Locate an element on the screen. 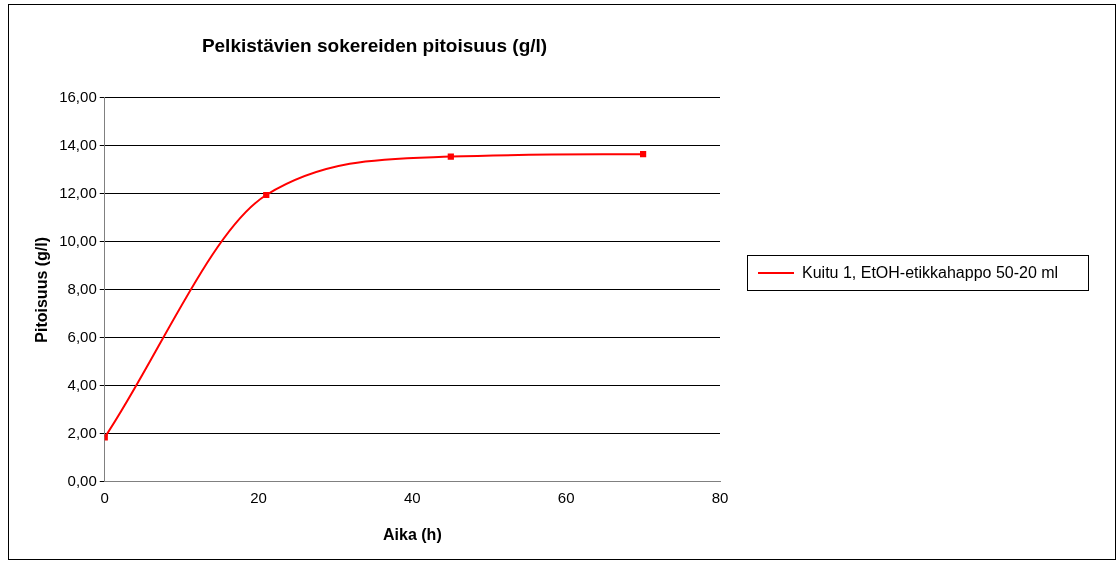 The height and width of the screenshot is (562, 1118). y-tick-label: 10,00 is located at coordinates (78, 240).